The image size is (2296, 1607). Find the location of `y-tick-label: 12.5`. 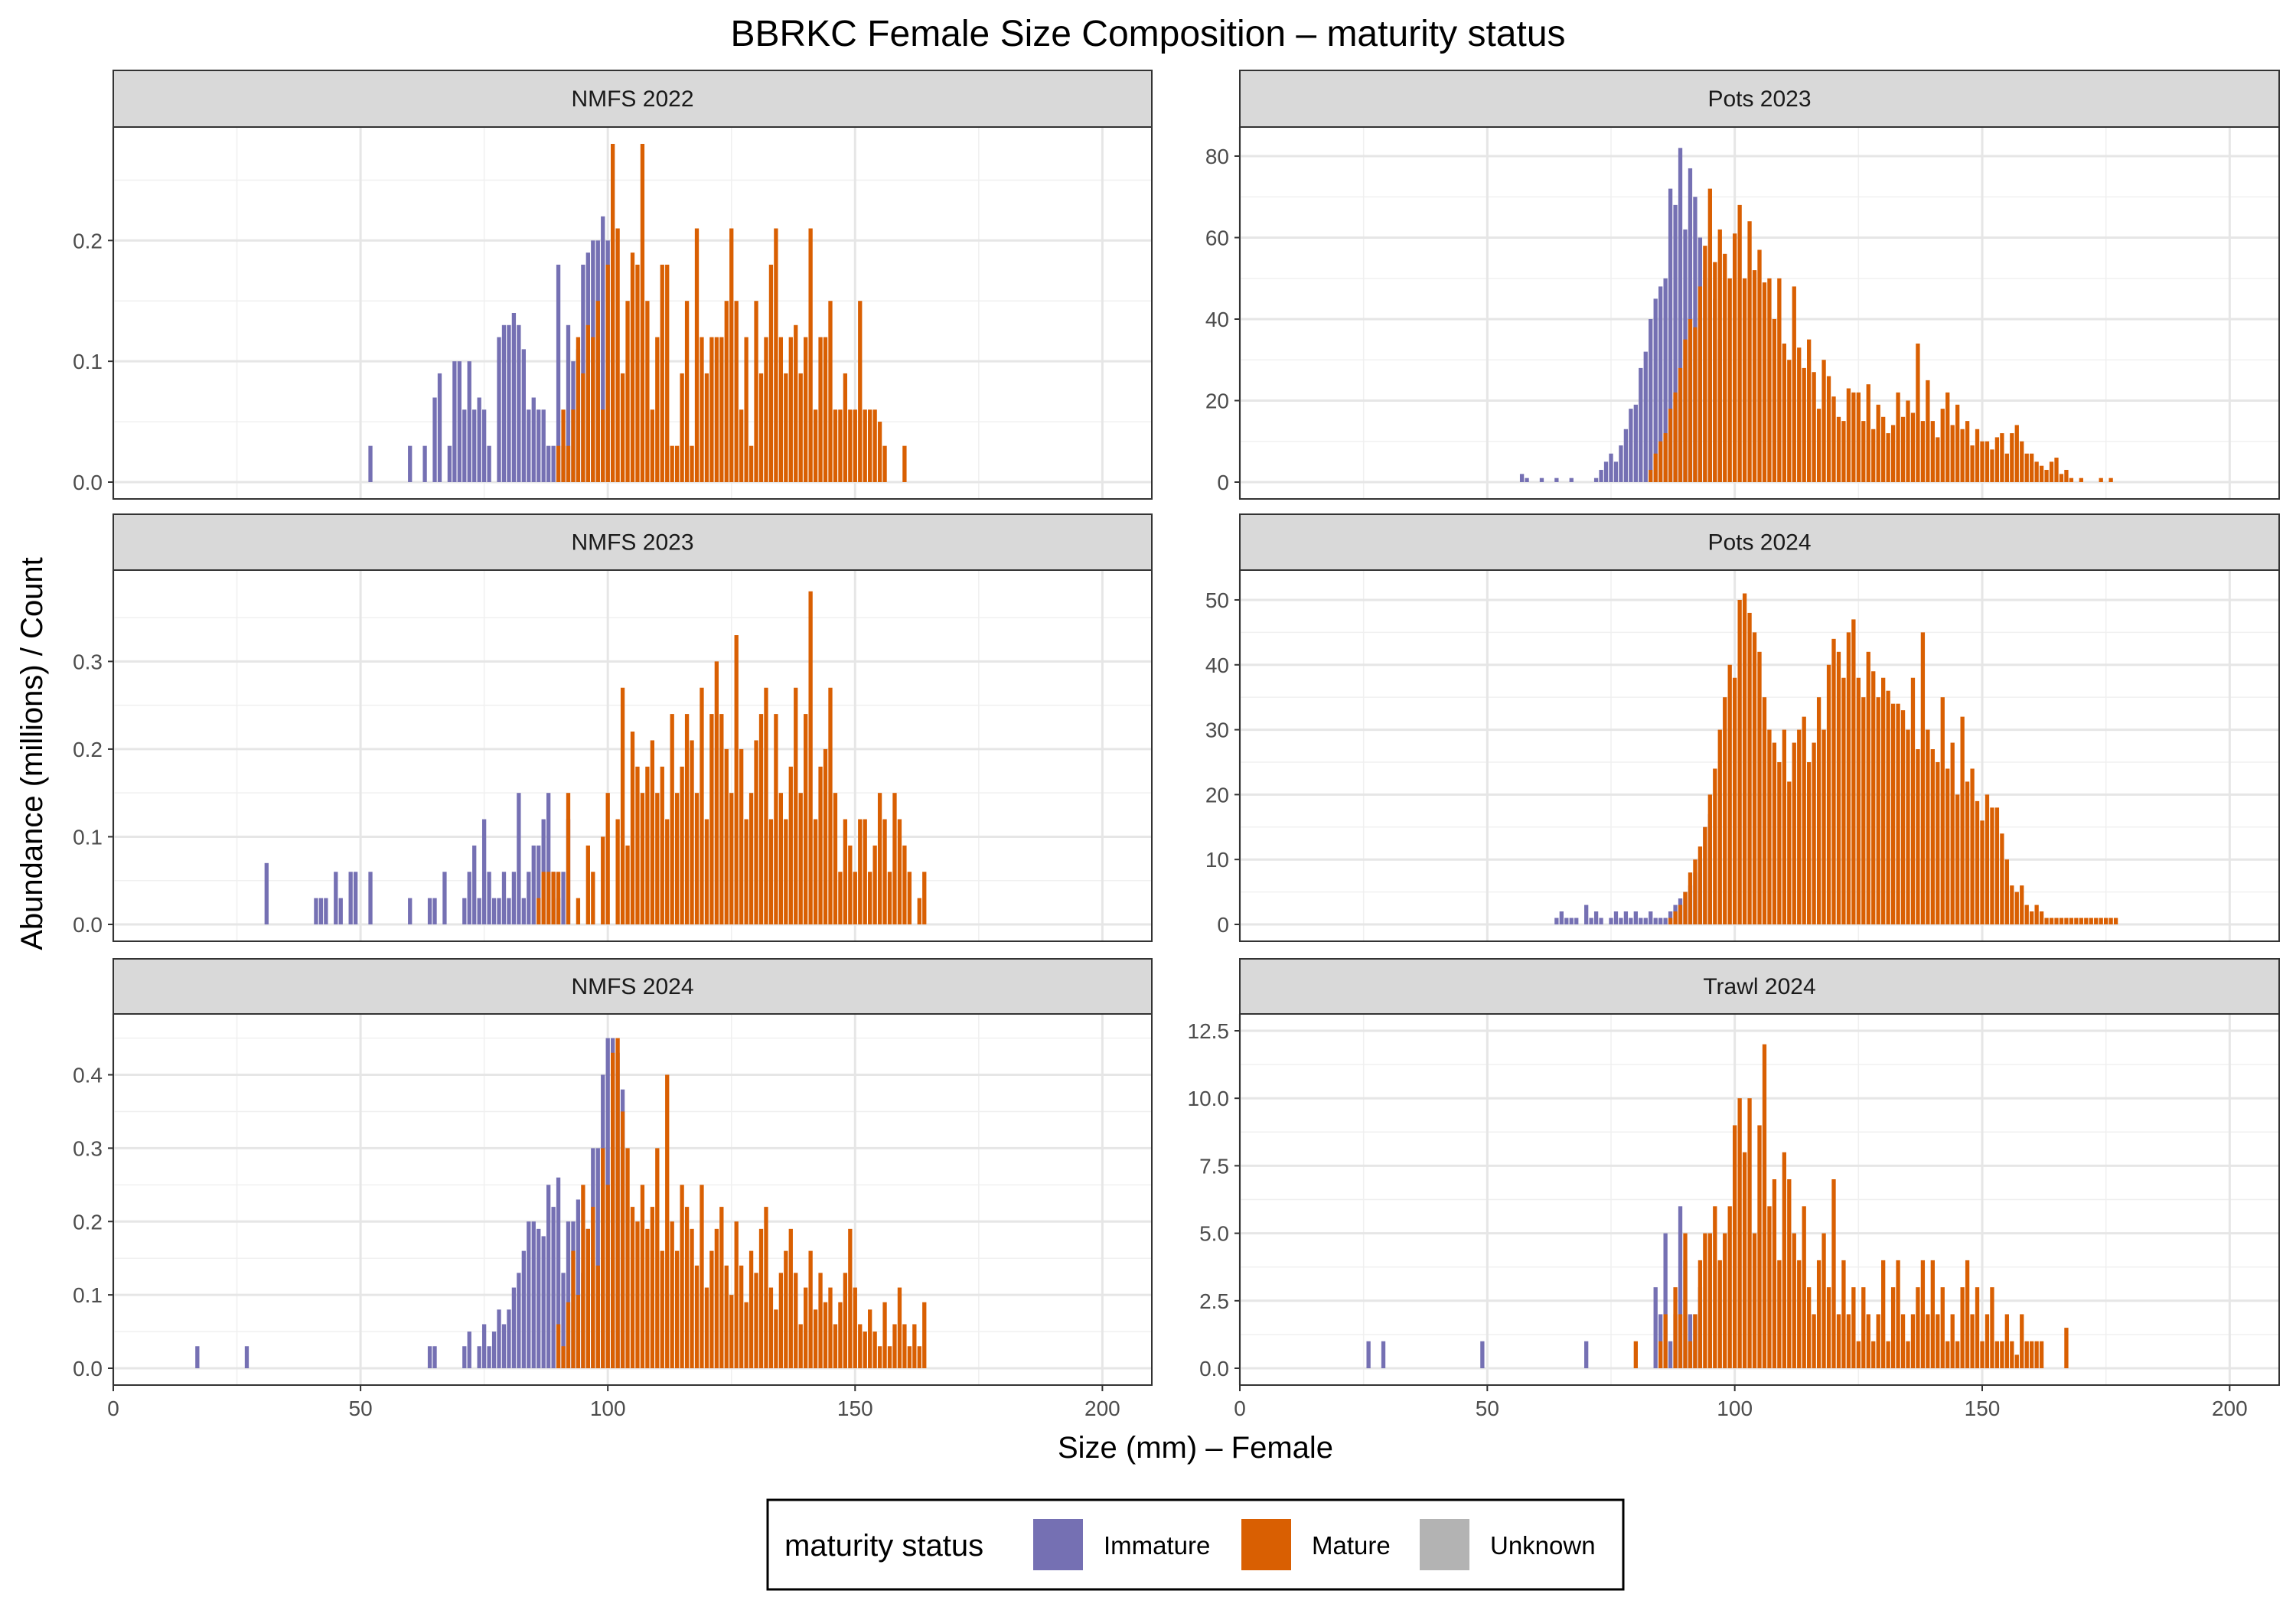

y-tick-label: 12.5 is located at coordinates (1209, 1031).